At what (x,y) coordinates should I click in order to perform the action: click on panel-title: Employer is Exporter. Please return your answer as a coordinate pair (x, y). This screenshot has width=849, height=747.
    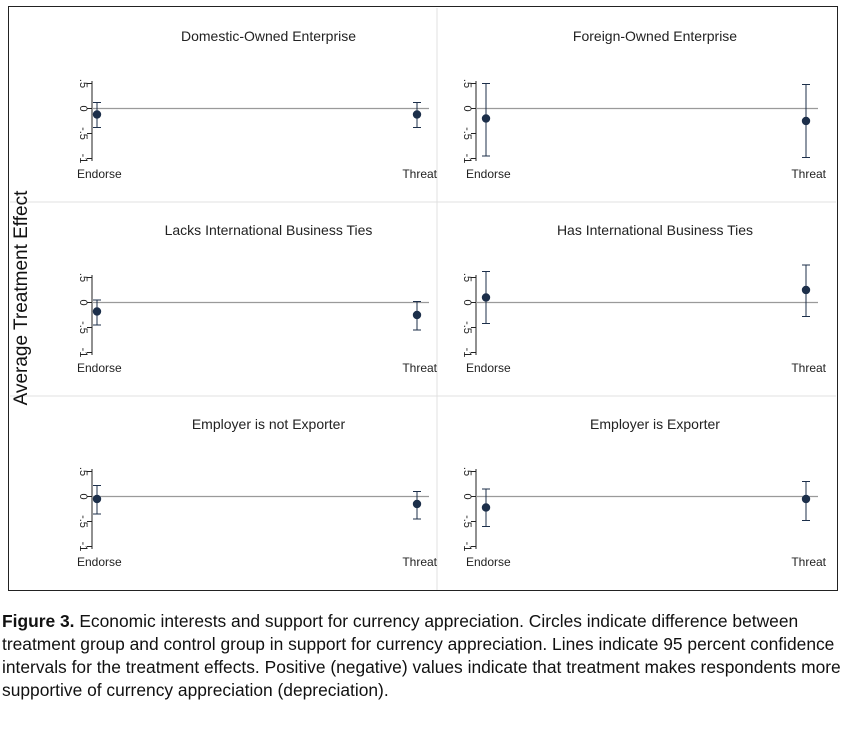
    Looking at the image, I should click on (655, 424).